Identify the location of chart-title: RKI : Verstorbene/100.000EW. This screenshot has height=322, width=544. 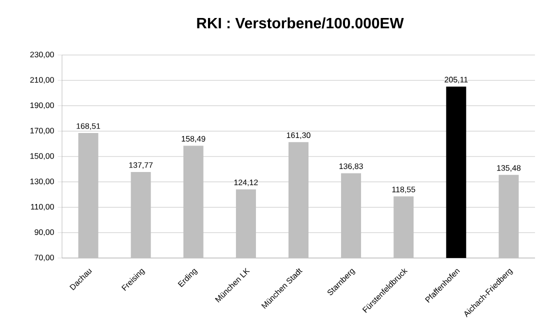
(300, 23).